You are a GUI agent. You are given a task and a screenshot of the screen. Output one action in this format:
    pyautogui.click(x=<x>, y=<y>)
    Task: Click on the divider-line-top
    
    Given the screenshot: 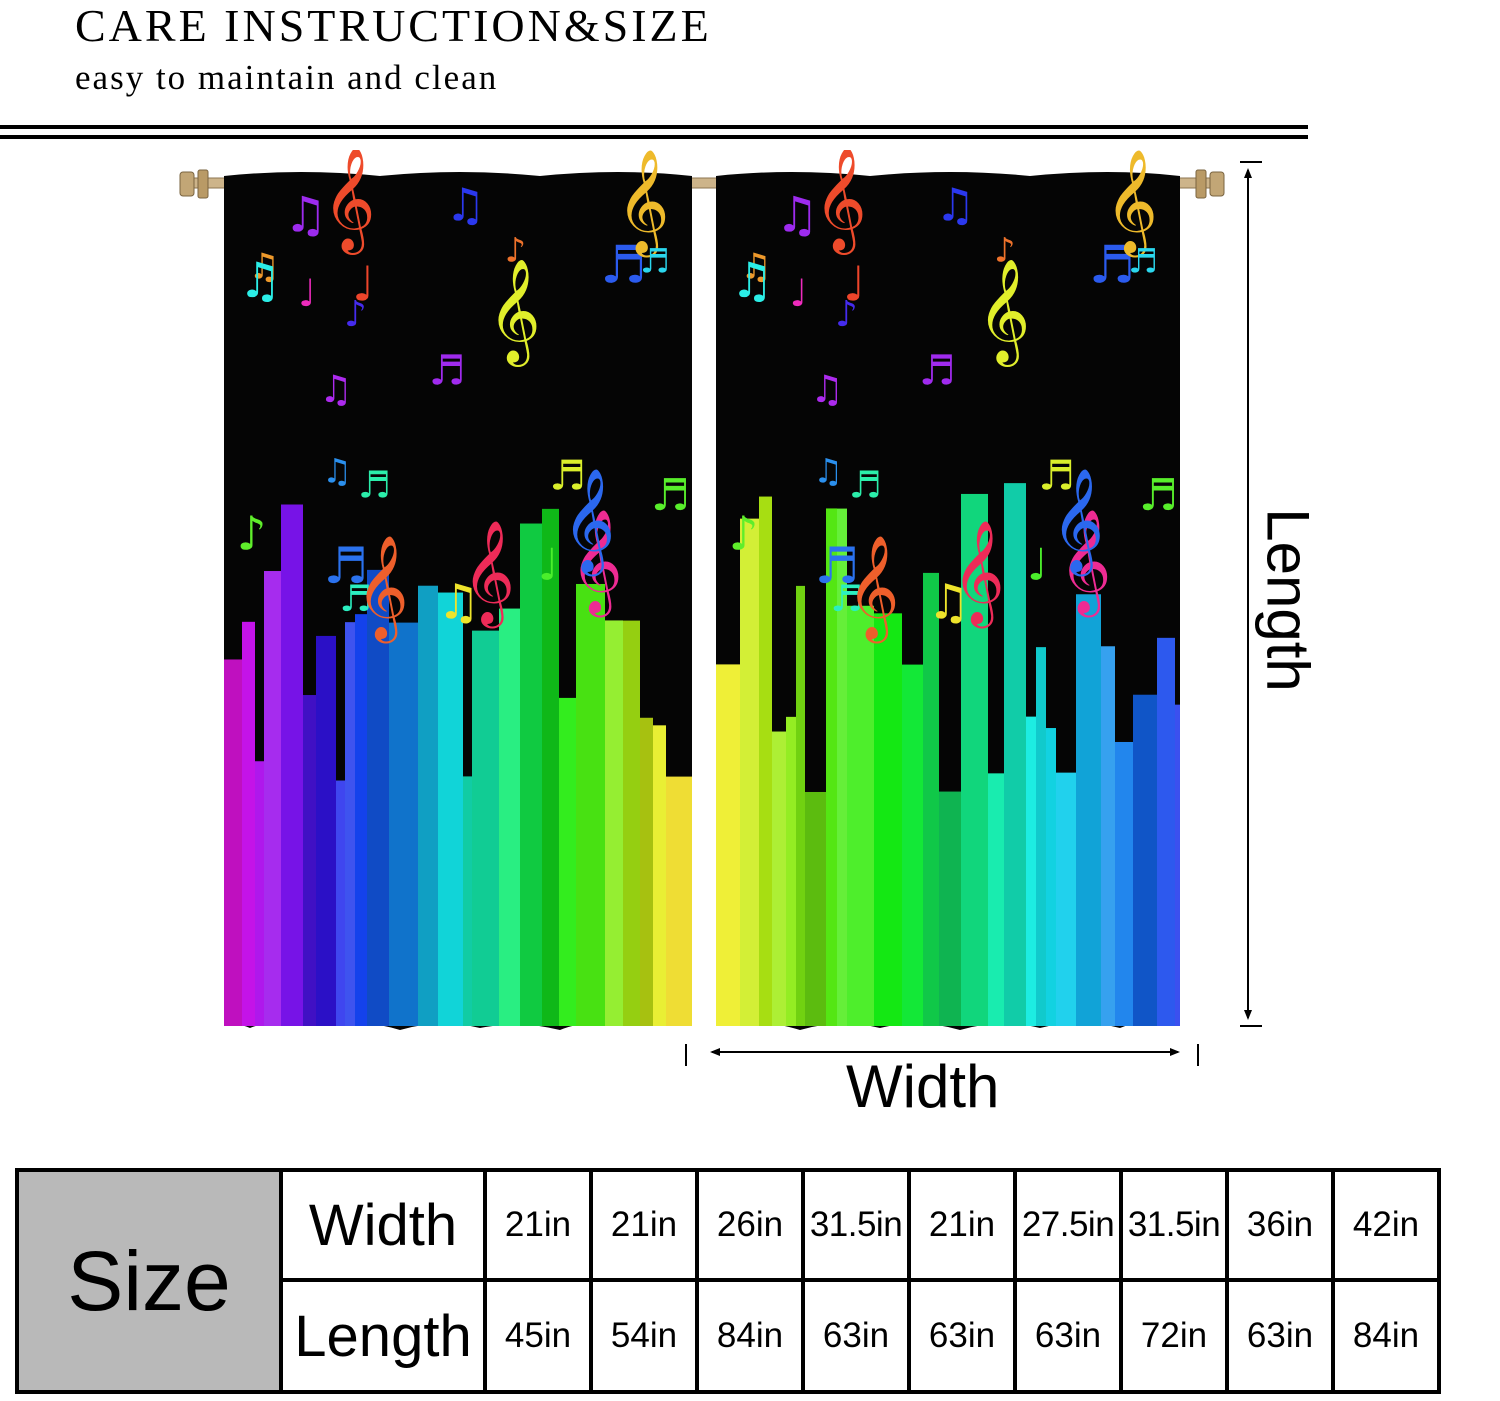 What is the action you would take?
    pyautogui.click(x=654, y=127)
    